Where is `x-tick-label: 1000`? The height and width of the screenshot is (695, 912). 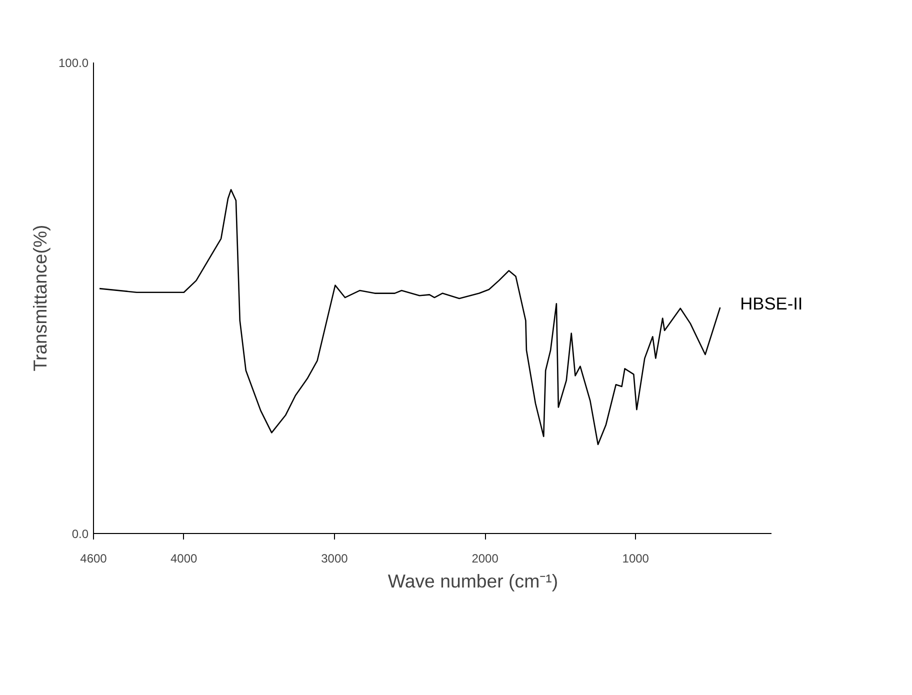
x-tick-label: 1000 is located at coordinates (636, 559).